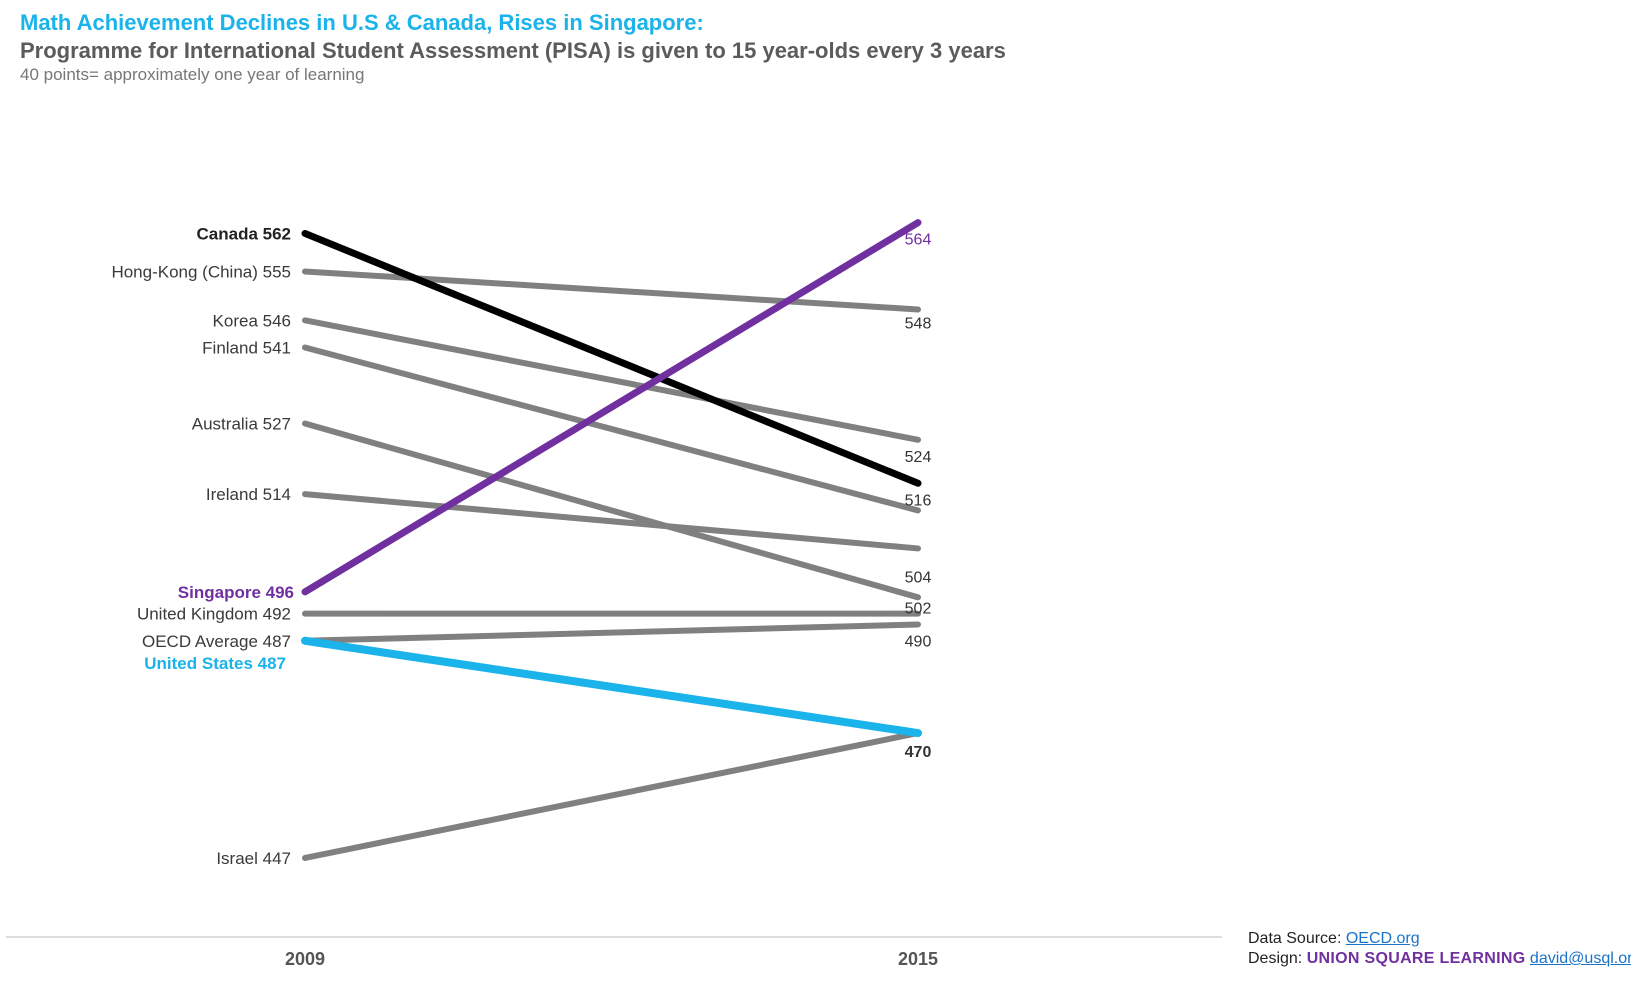 This screenshot has height=989, width=1631. I want to click on series-line-canada, so click(611, 358).